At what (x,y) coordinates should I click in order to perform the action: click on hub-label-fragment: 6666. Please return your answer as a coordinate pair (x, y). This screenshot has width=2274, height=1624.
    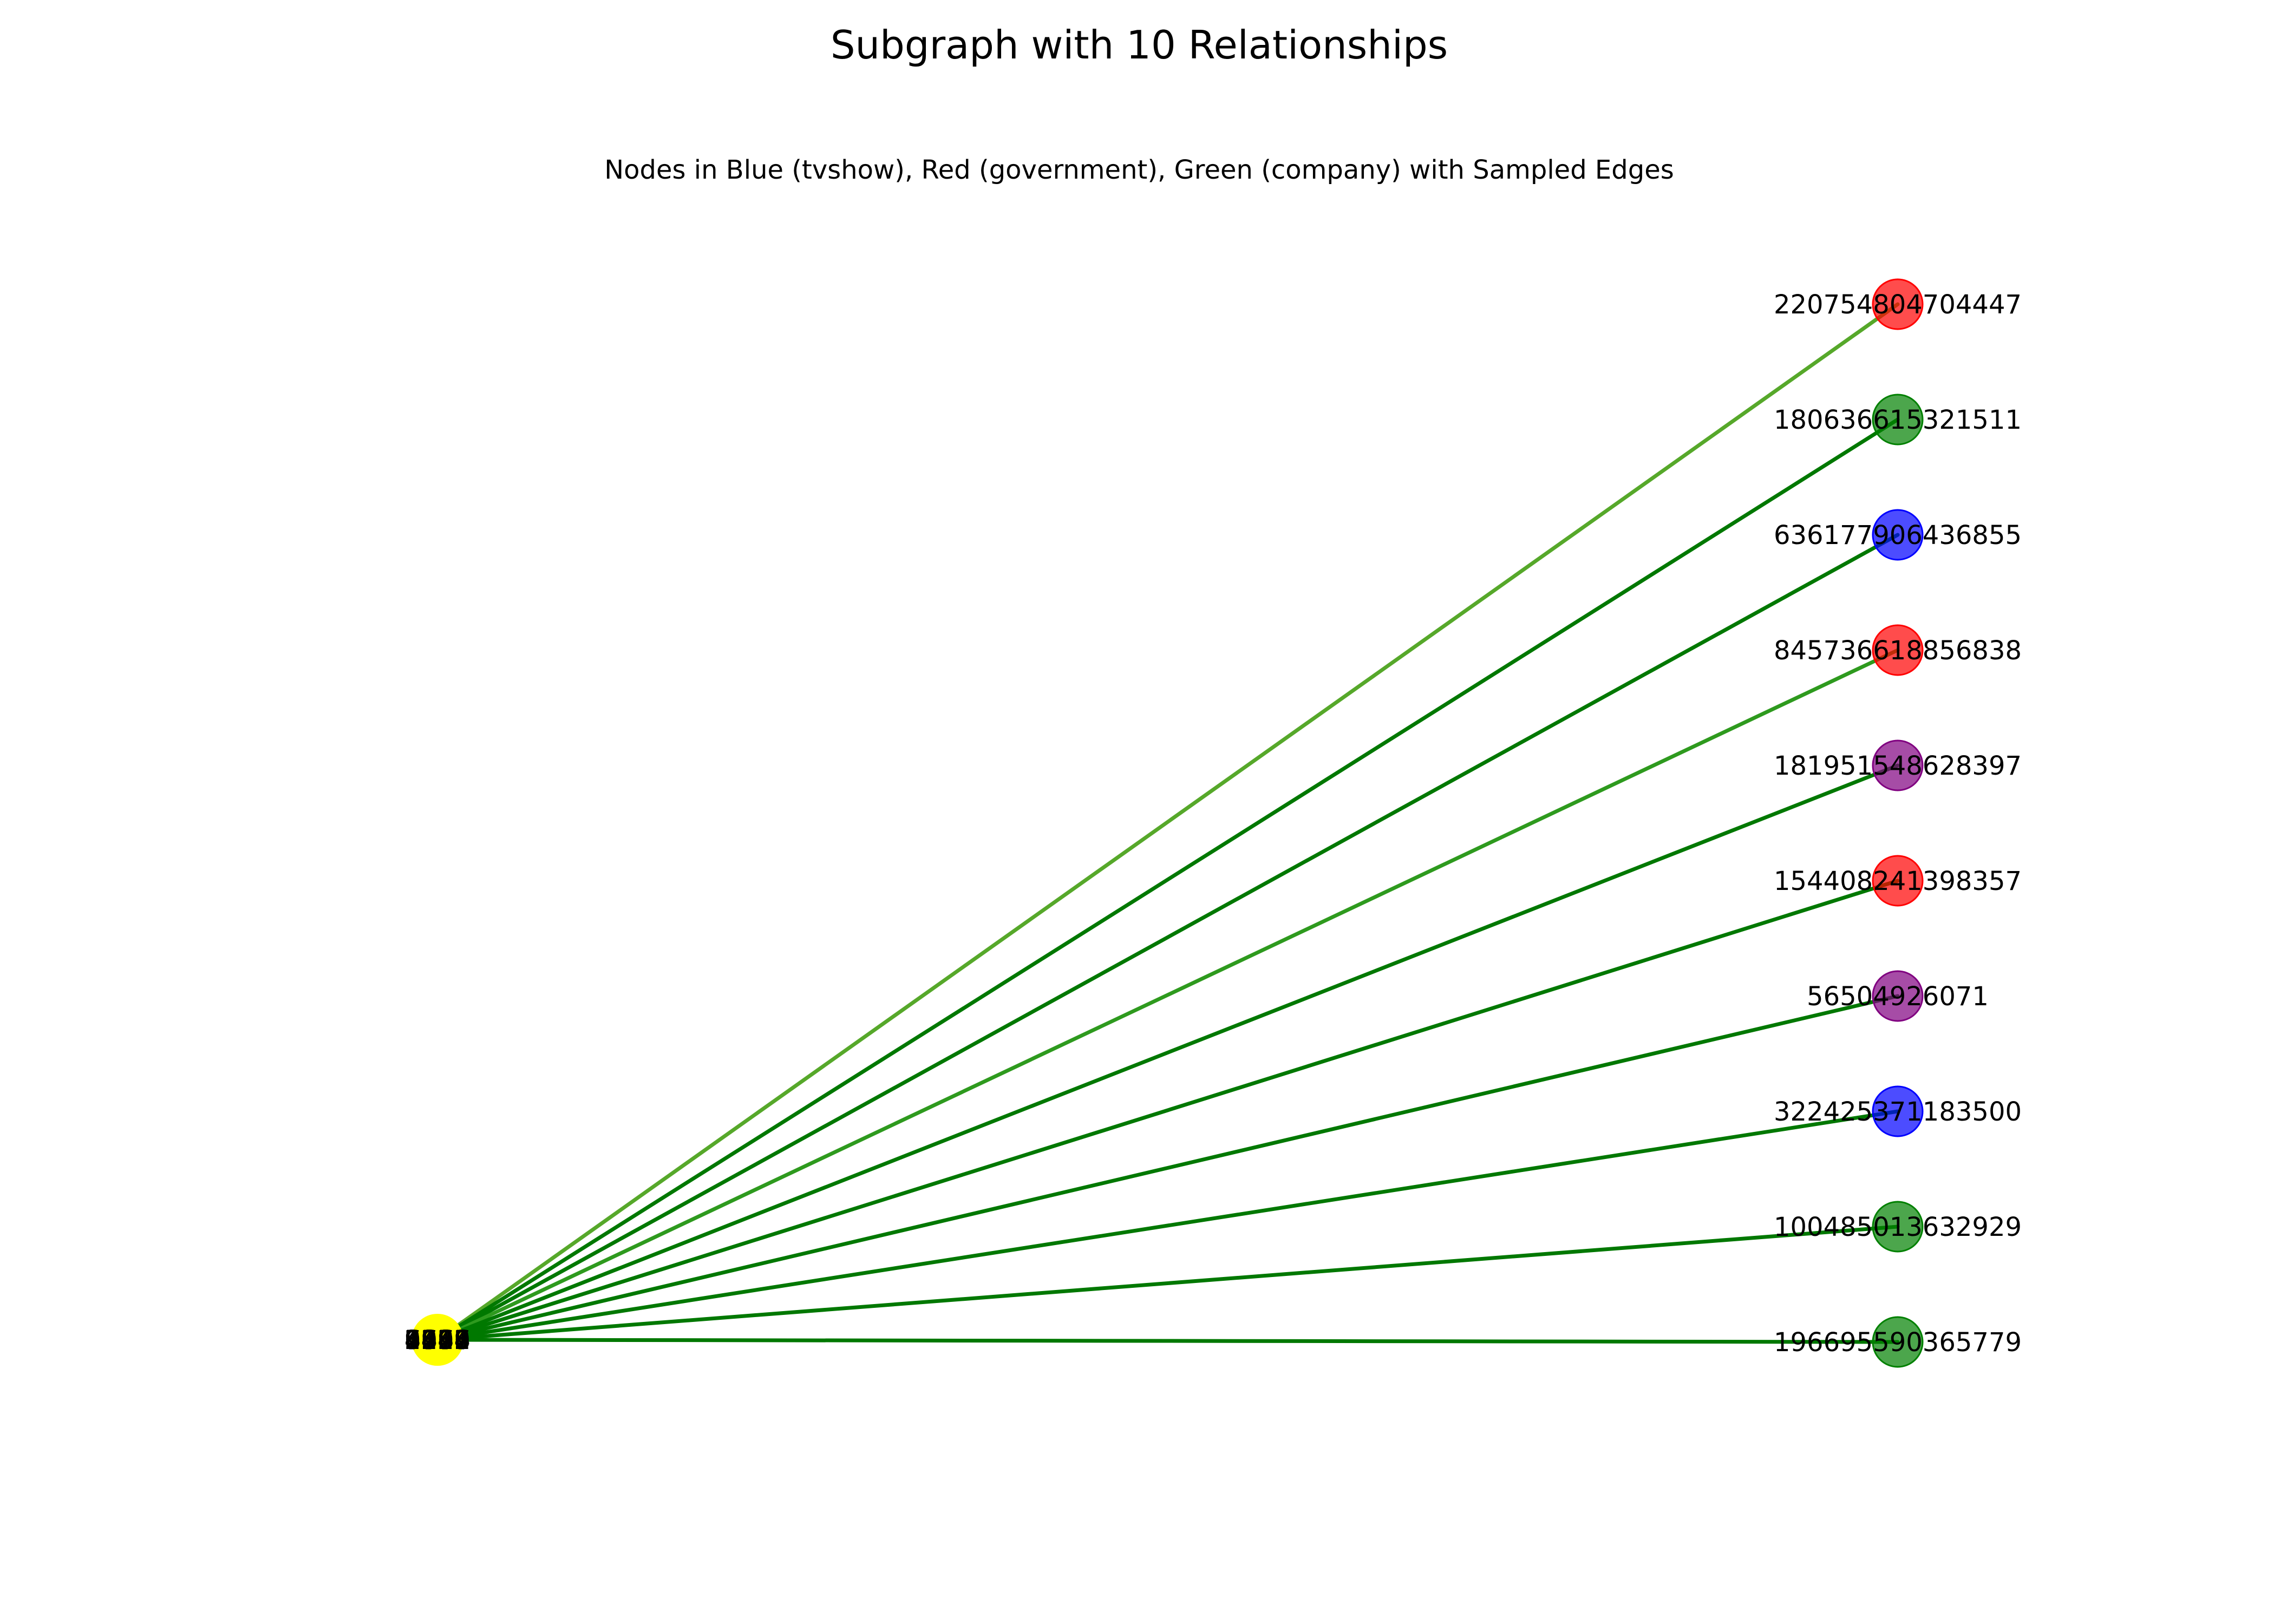
    Looking at the image, I should click on (438, 1340).